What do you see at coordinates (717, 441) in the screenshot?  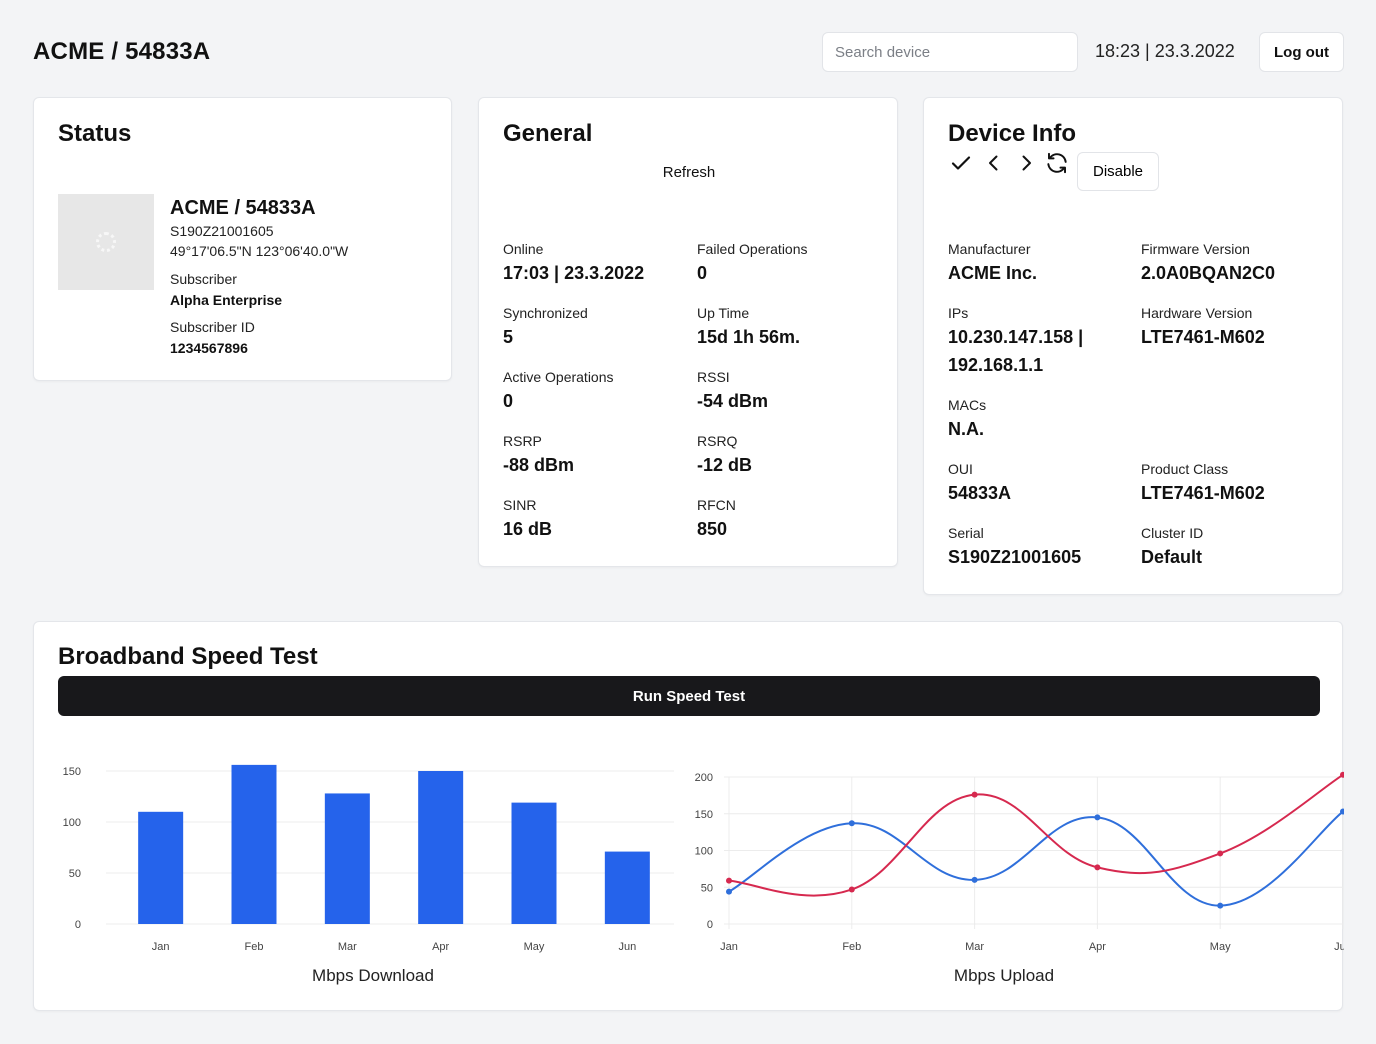 I see `field-label: RSRQ` at bounding box center [717, 441].